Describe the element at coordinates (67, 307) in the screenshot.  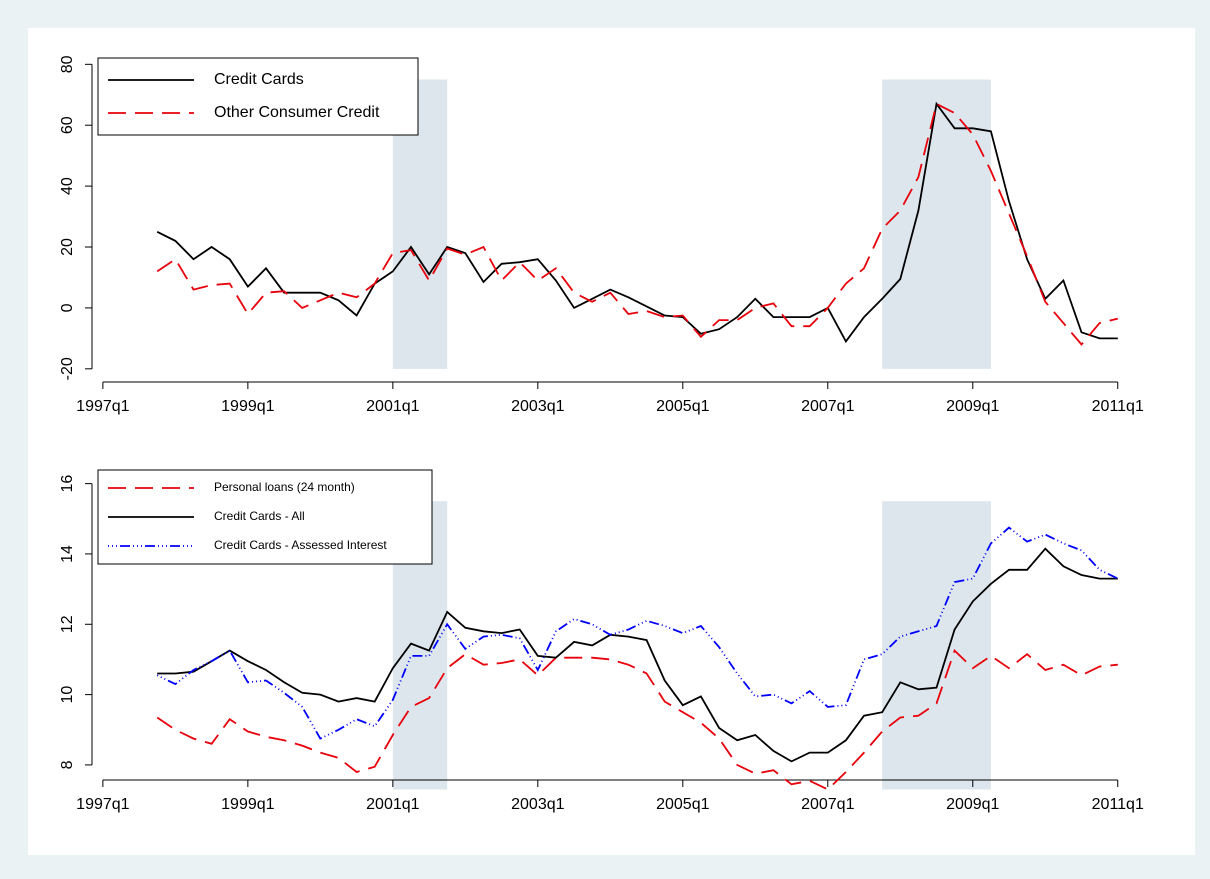
I see `y-tick-label: 0` at that location.